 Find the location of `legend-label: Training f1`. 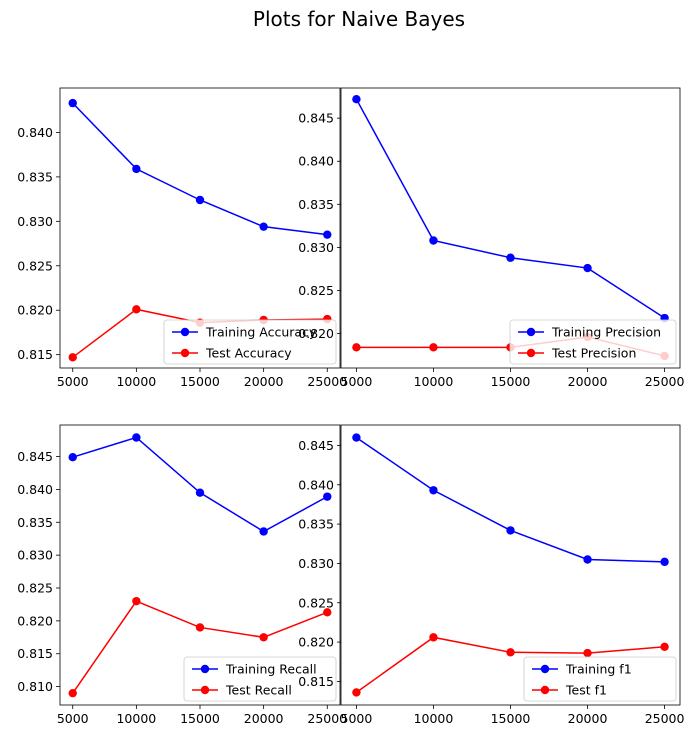

legend-label: Training f1 is located at coordinates (598, 669).